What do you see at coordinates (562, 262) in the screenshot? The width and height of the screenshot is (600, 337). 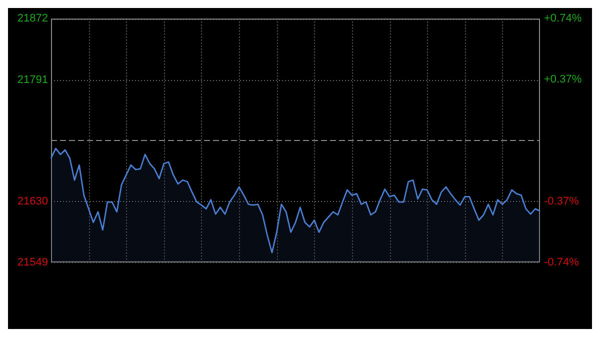 I see `y2-tick-label: -0.74%` at bounding box center [562, 262].